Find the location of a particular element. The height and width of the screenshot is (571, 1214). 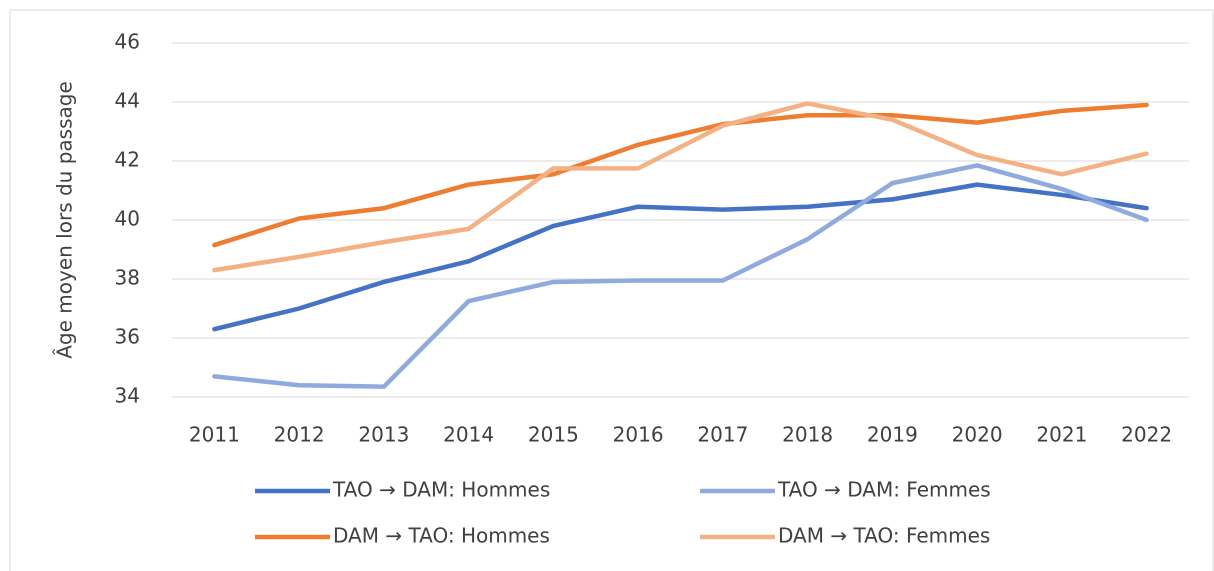

x-tick-label: 2015 is located at coordinates (553, 435).